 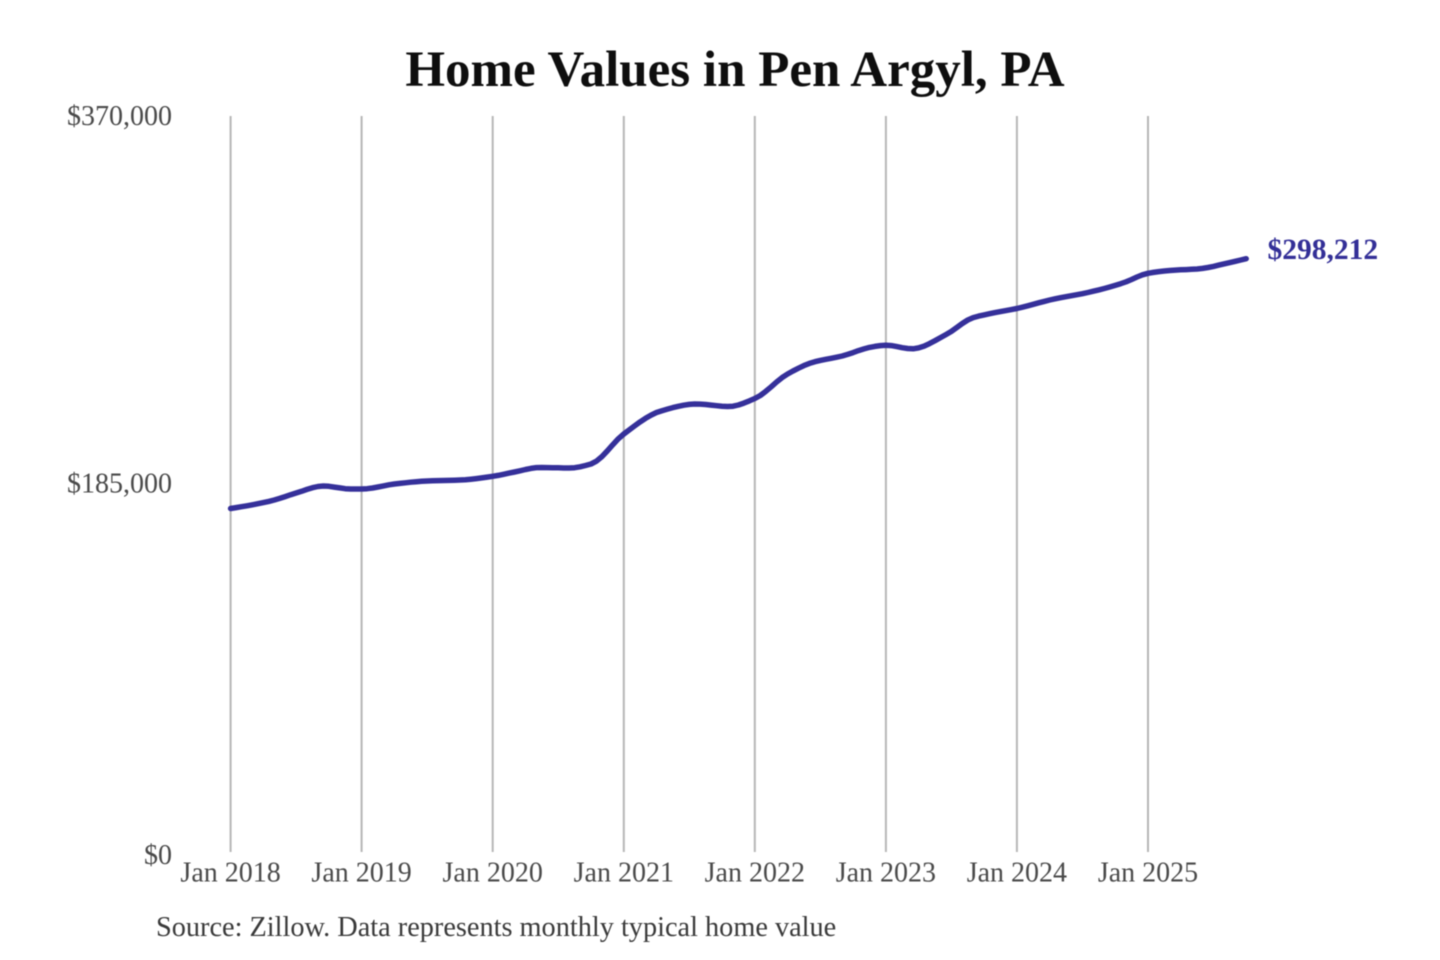 I want to click on svg-text: Jan 2022, so click(x=755, y=873).